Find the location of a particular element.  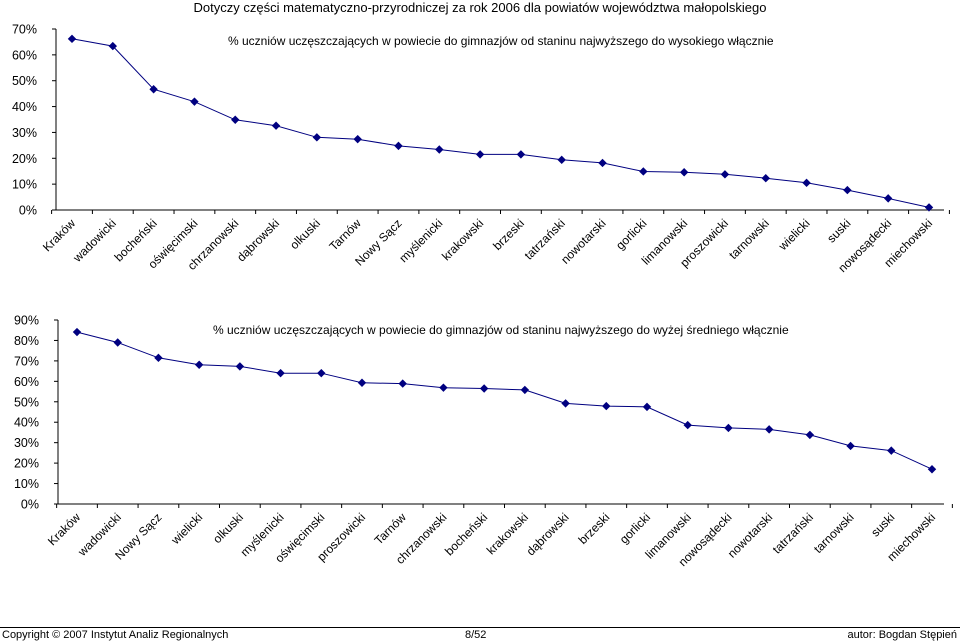

footer-page-number: 8/52 is located at coordinates (476, 635).